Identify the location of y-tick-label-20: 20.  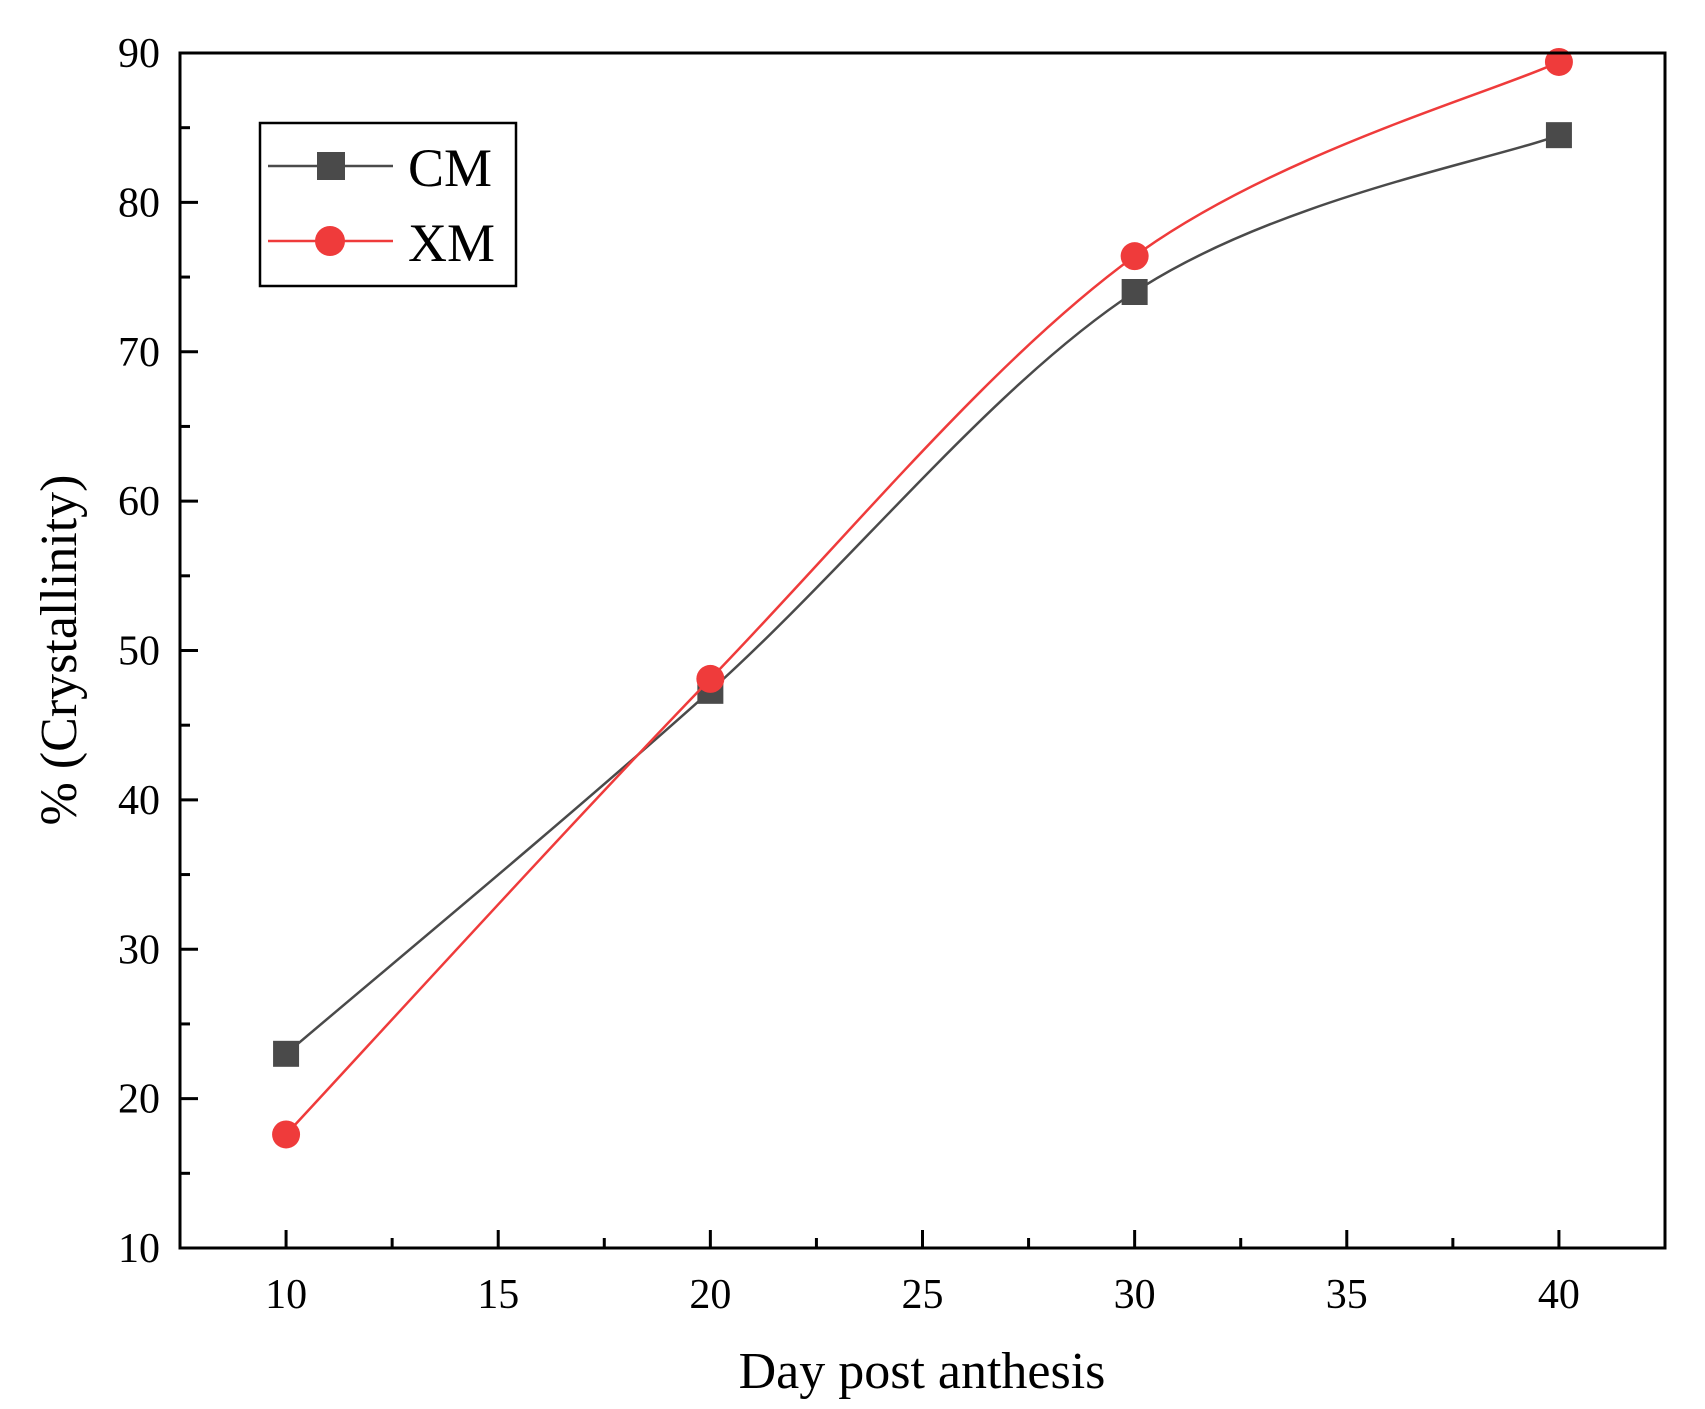
(139, 1100).